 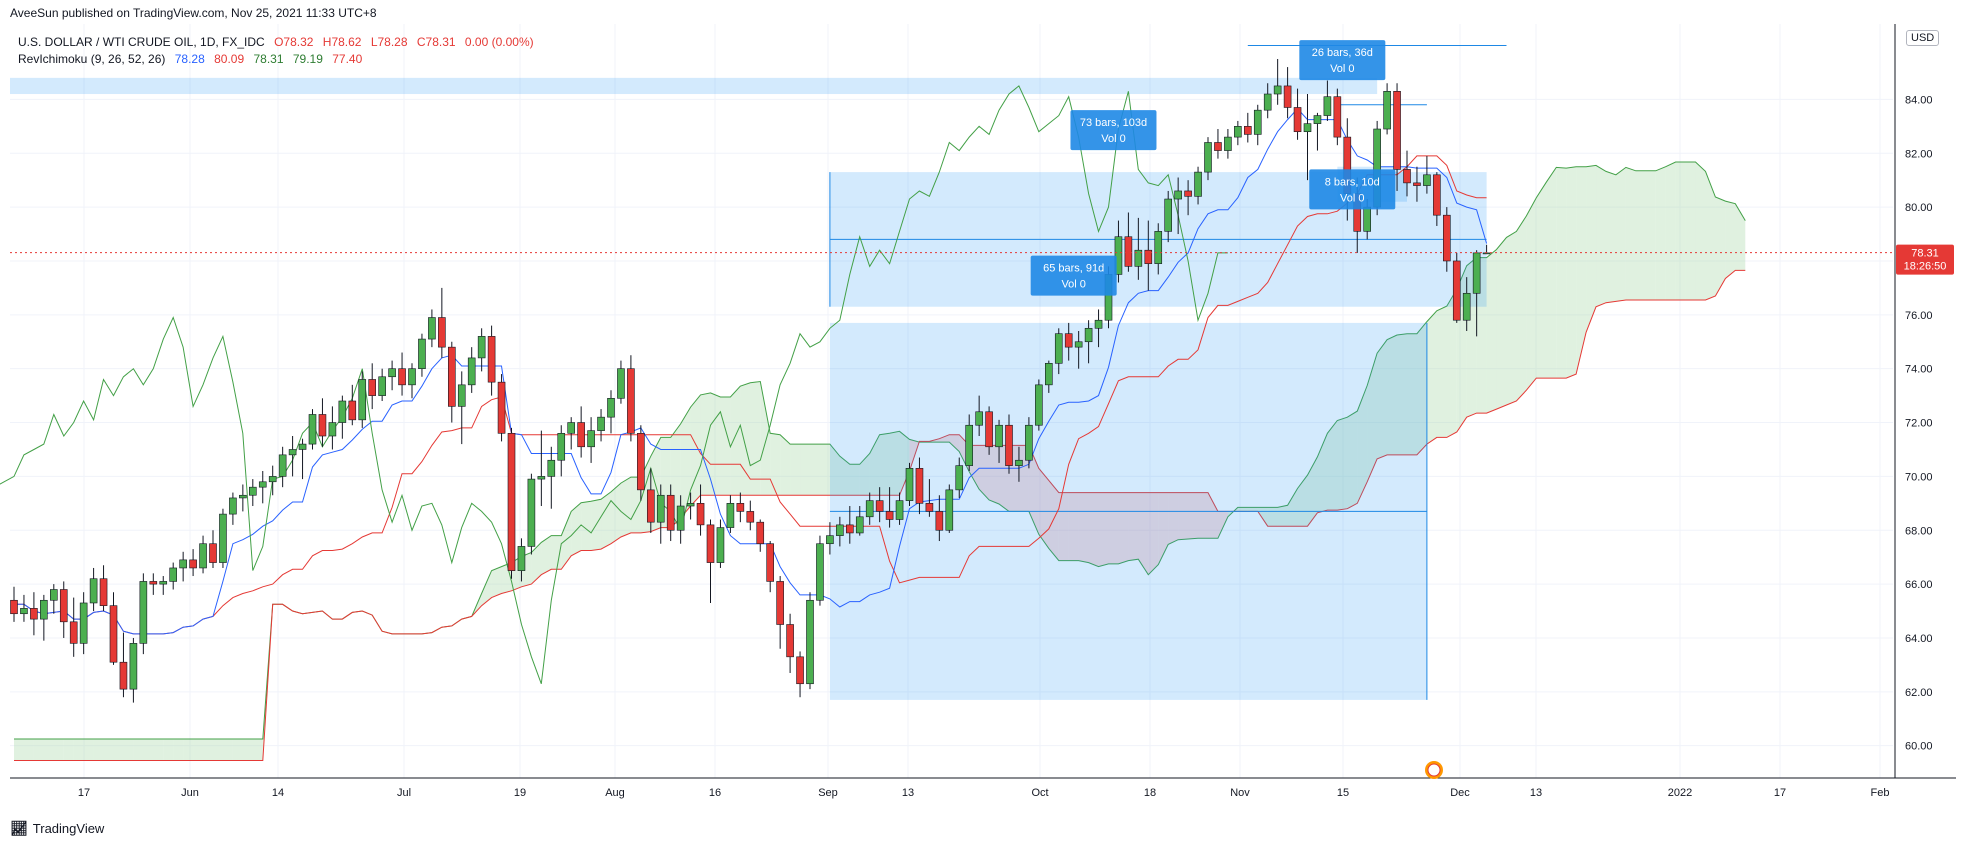 I want to click on measure-label-65-bars: 65 bars, 91d Vol 0, so click(x=1073, y=275).